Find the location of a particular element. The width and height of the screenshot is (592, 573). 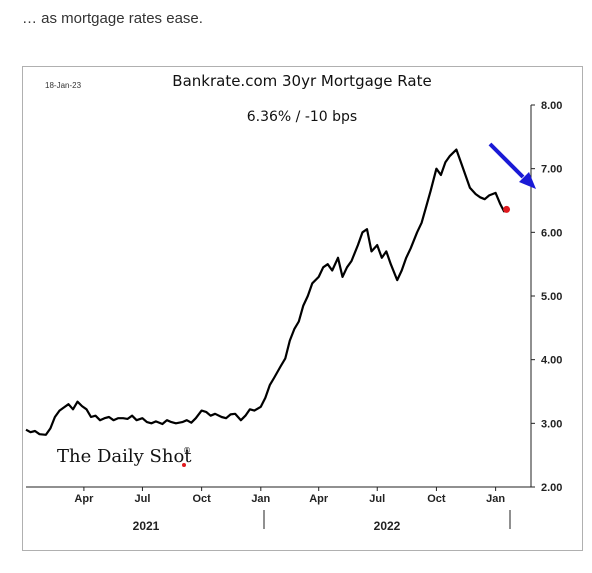

the-daily-shot-logo: The Daily Shot is located at coordinates (124, 456).